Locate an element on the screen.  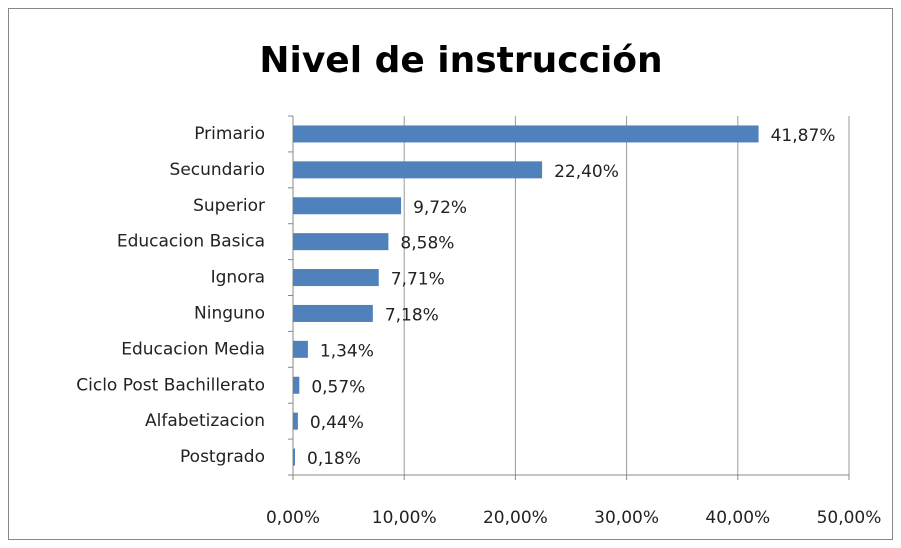
y-tick-label: Secundario is located at coordinates (217, 170).